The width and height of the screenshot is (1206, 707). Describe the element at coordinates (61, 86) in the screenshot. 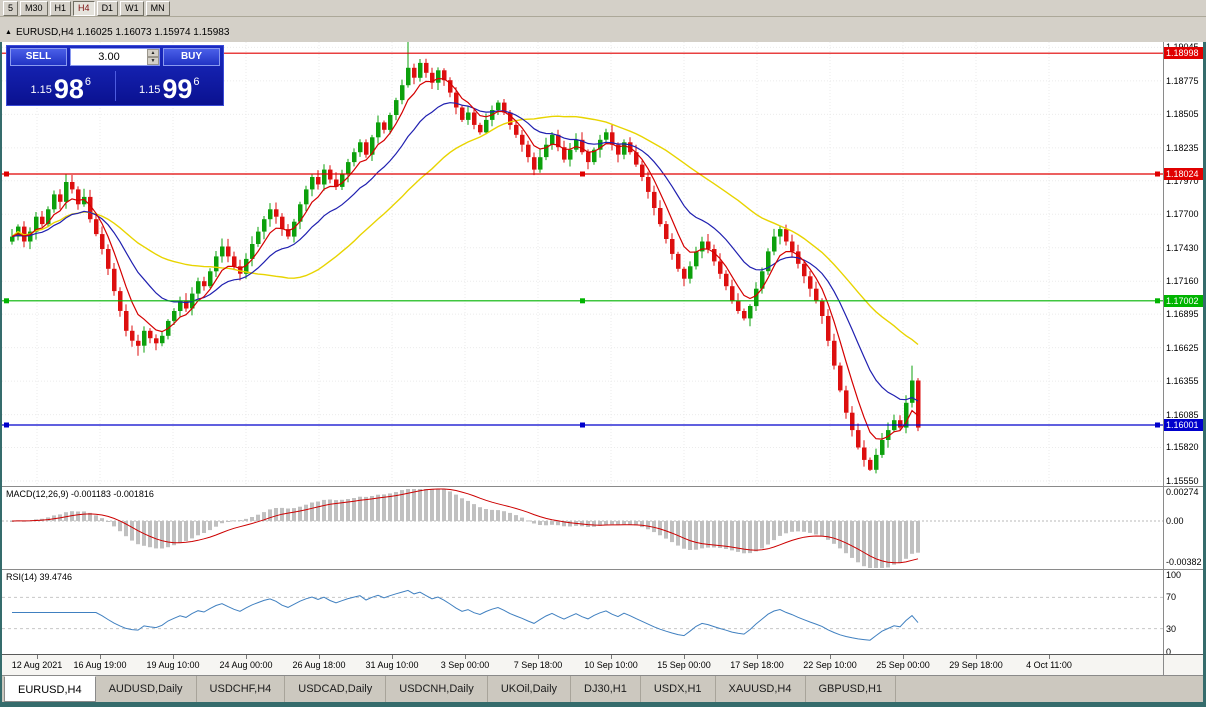

I see `sell-price: 1.15 98 6` at that location.